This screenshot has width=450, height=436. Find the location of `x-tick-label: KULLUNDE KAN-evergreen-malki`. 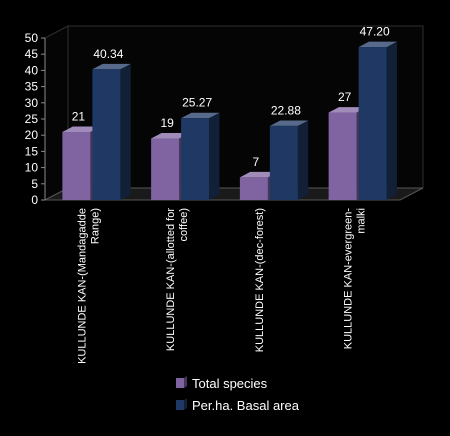

x-tick-label: KULLUNDE KAN-evergreen-malki is located at coordinates (355, 279).